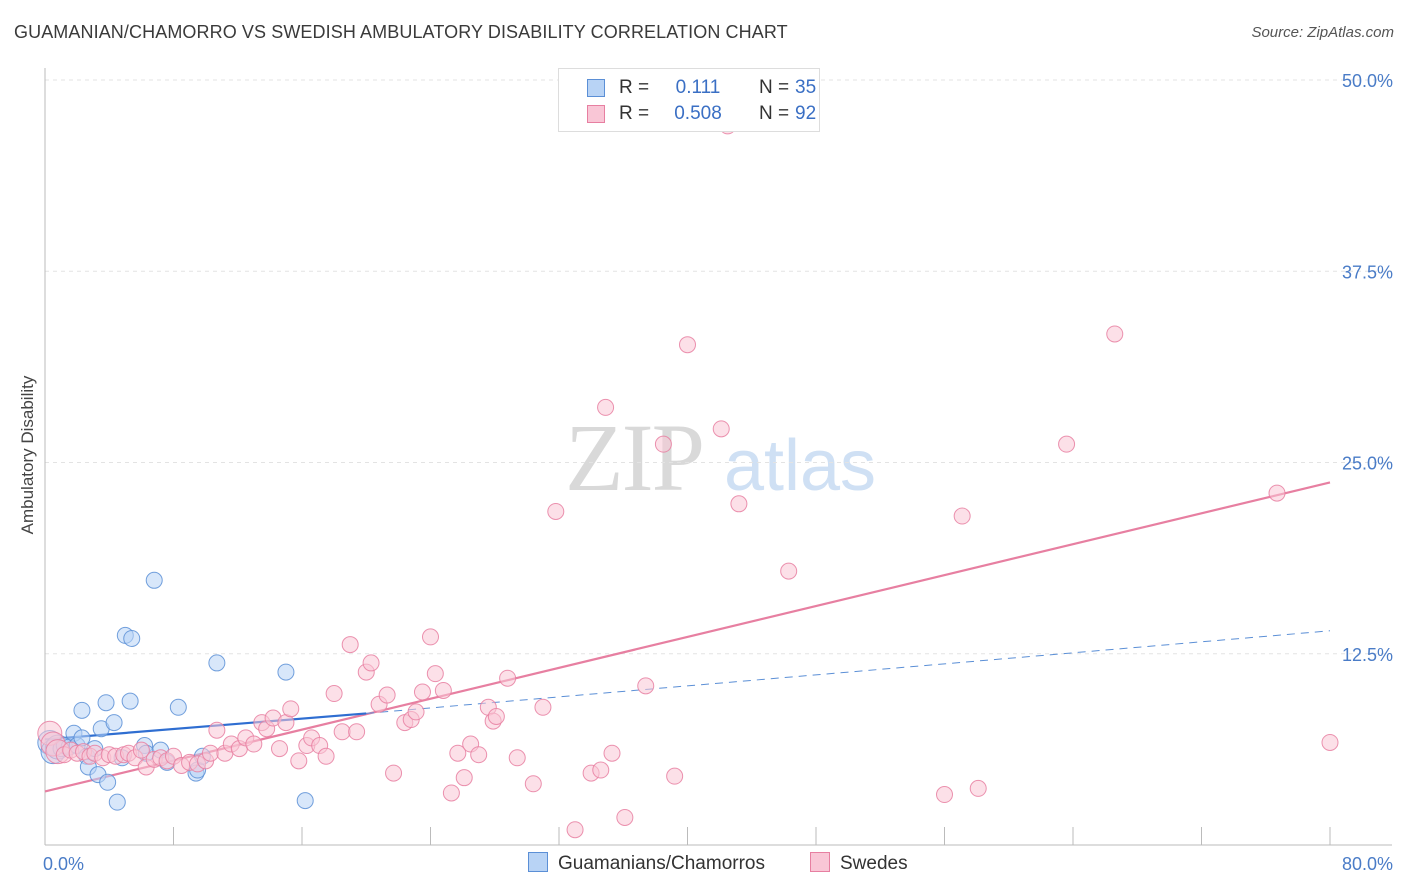 Image resolution: width=1406 pixels, height=892 pixels. I want to click on legend-n-value: 92, so click(806, 113).